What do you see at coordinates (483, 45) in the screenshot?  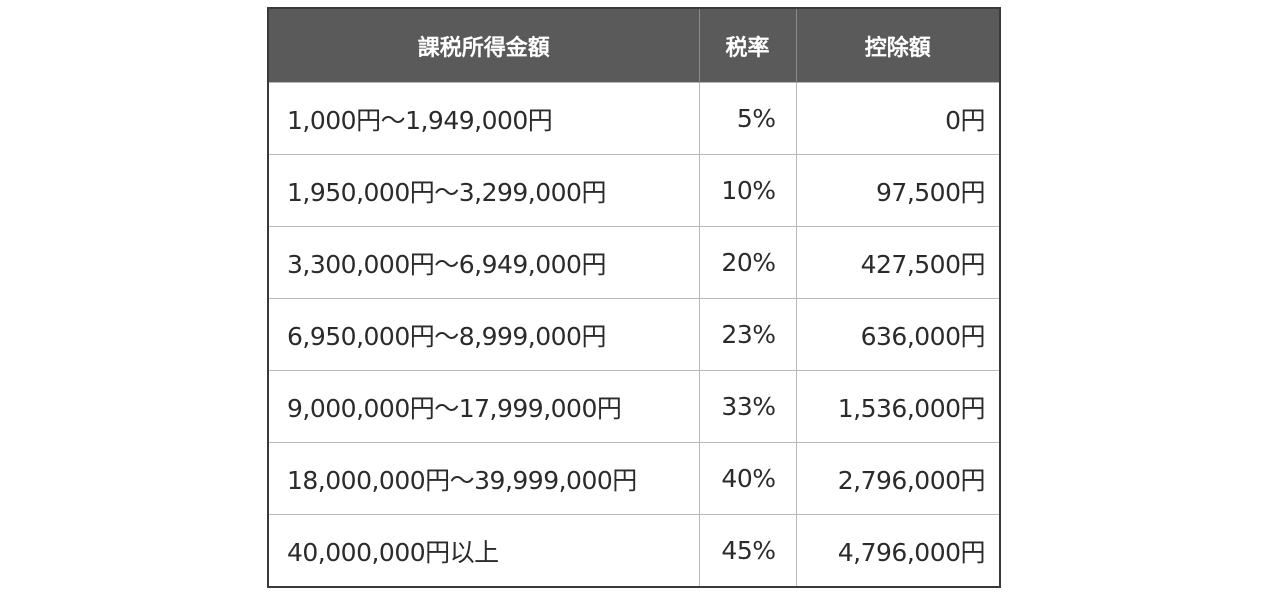 I see `header-taxable-income: 課税所得金額` at bounding box center [483, 45].